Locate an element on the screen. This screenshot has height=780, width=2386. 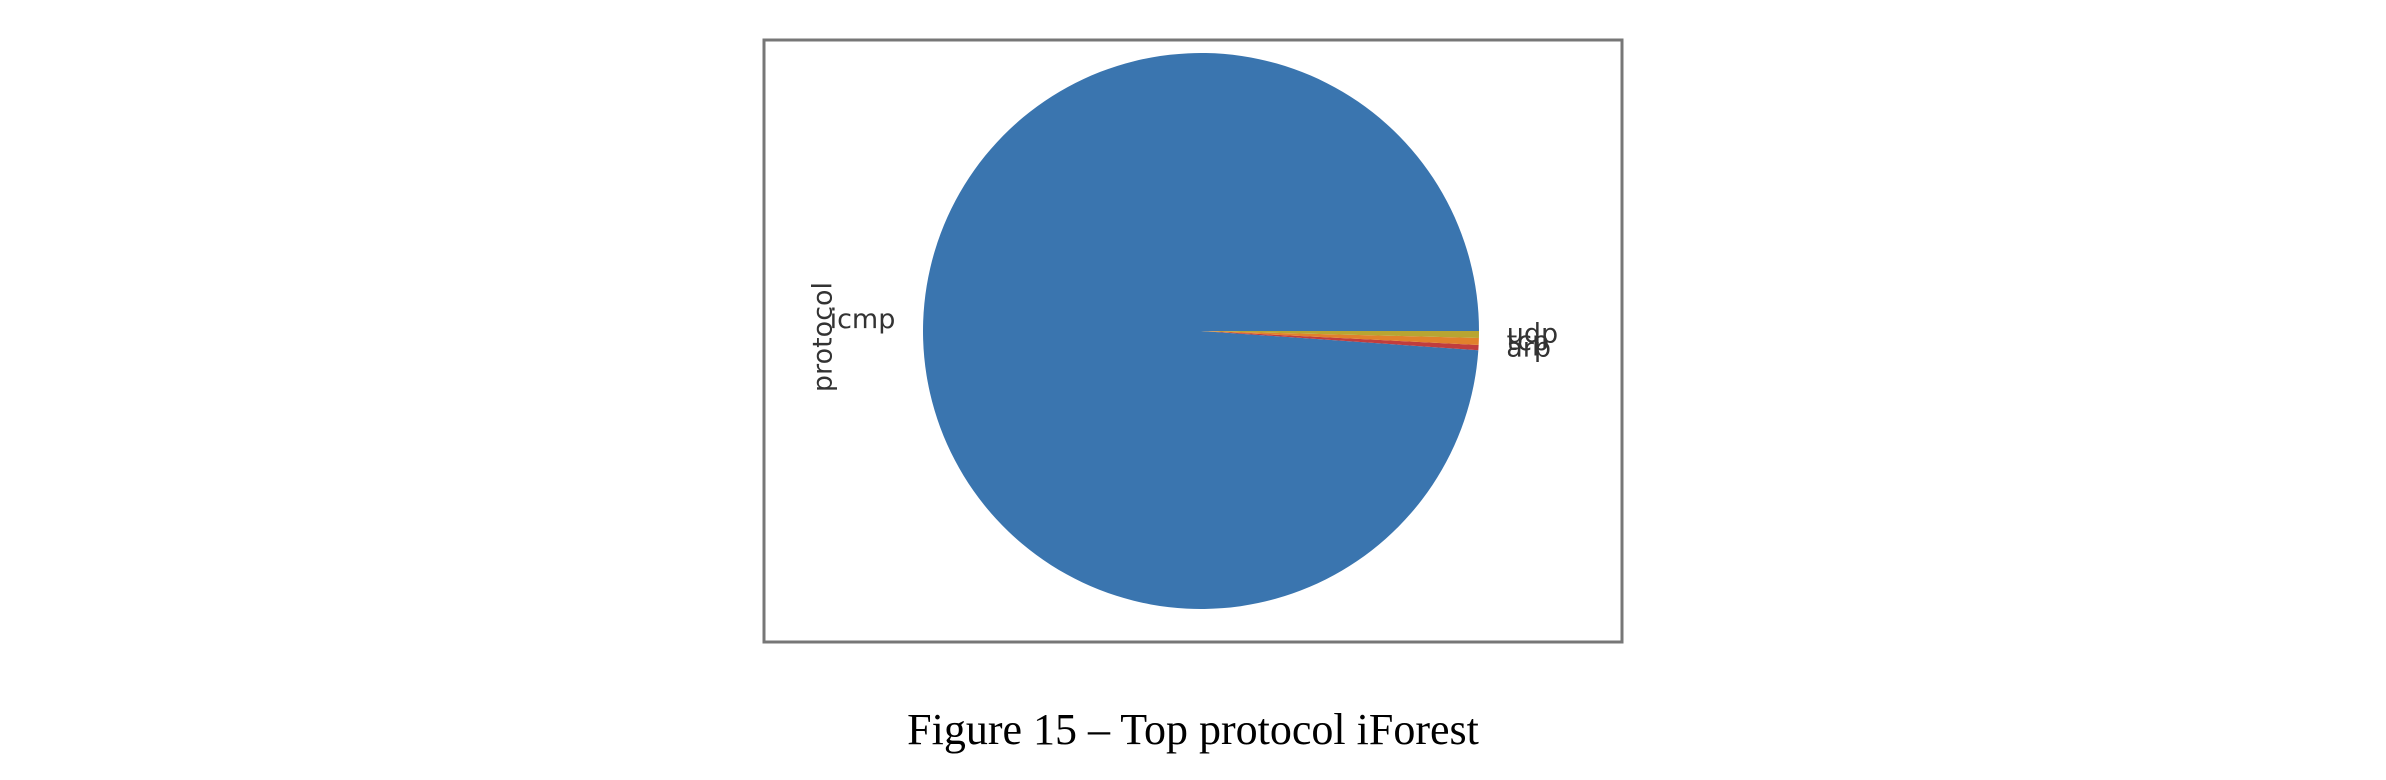
slice-label: arp is located at coordinates (1528, 348).